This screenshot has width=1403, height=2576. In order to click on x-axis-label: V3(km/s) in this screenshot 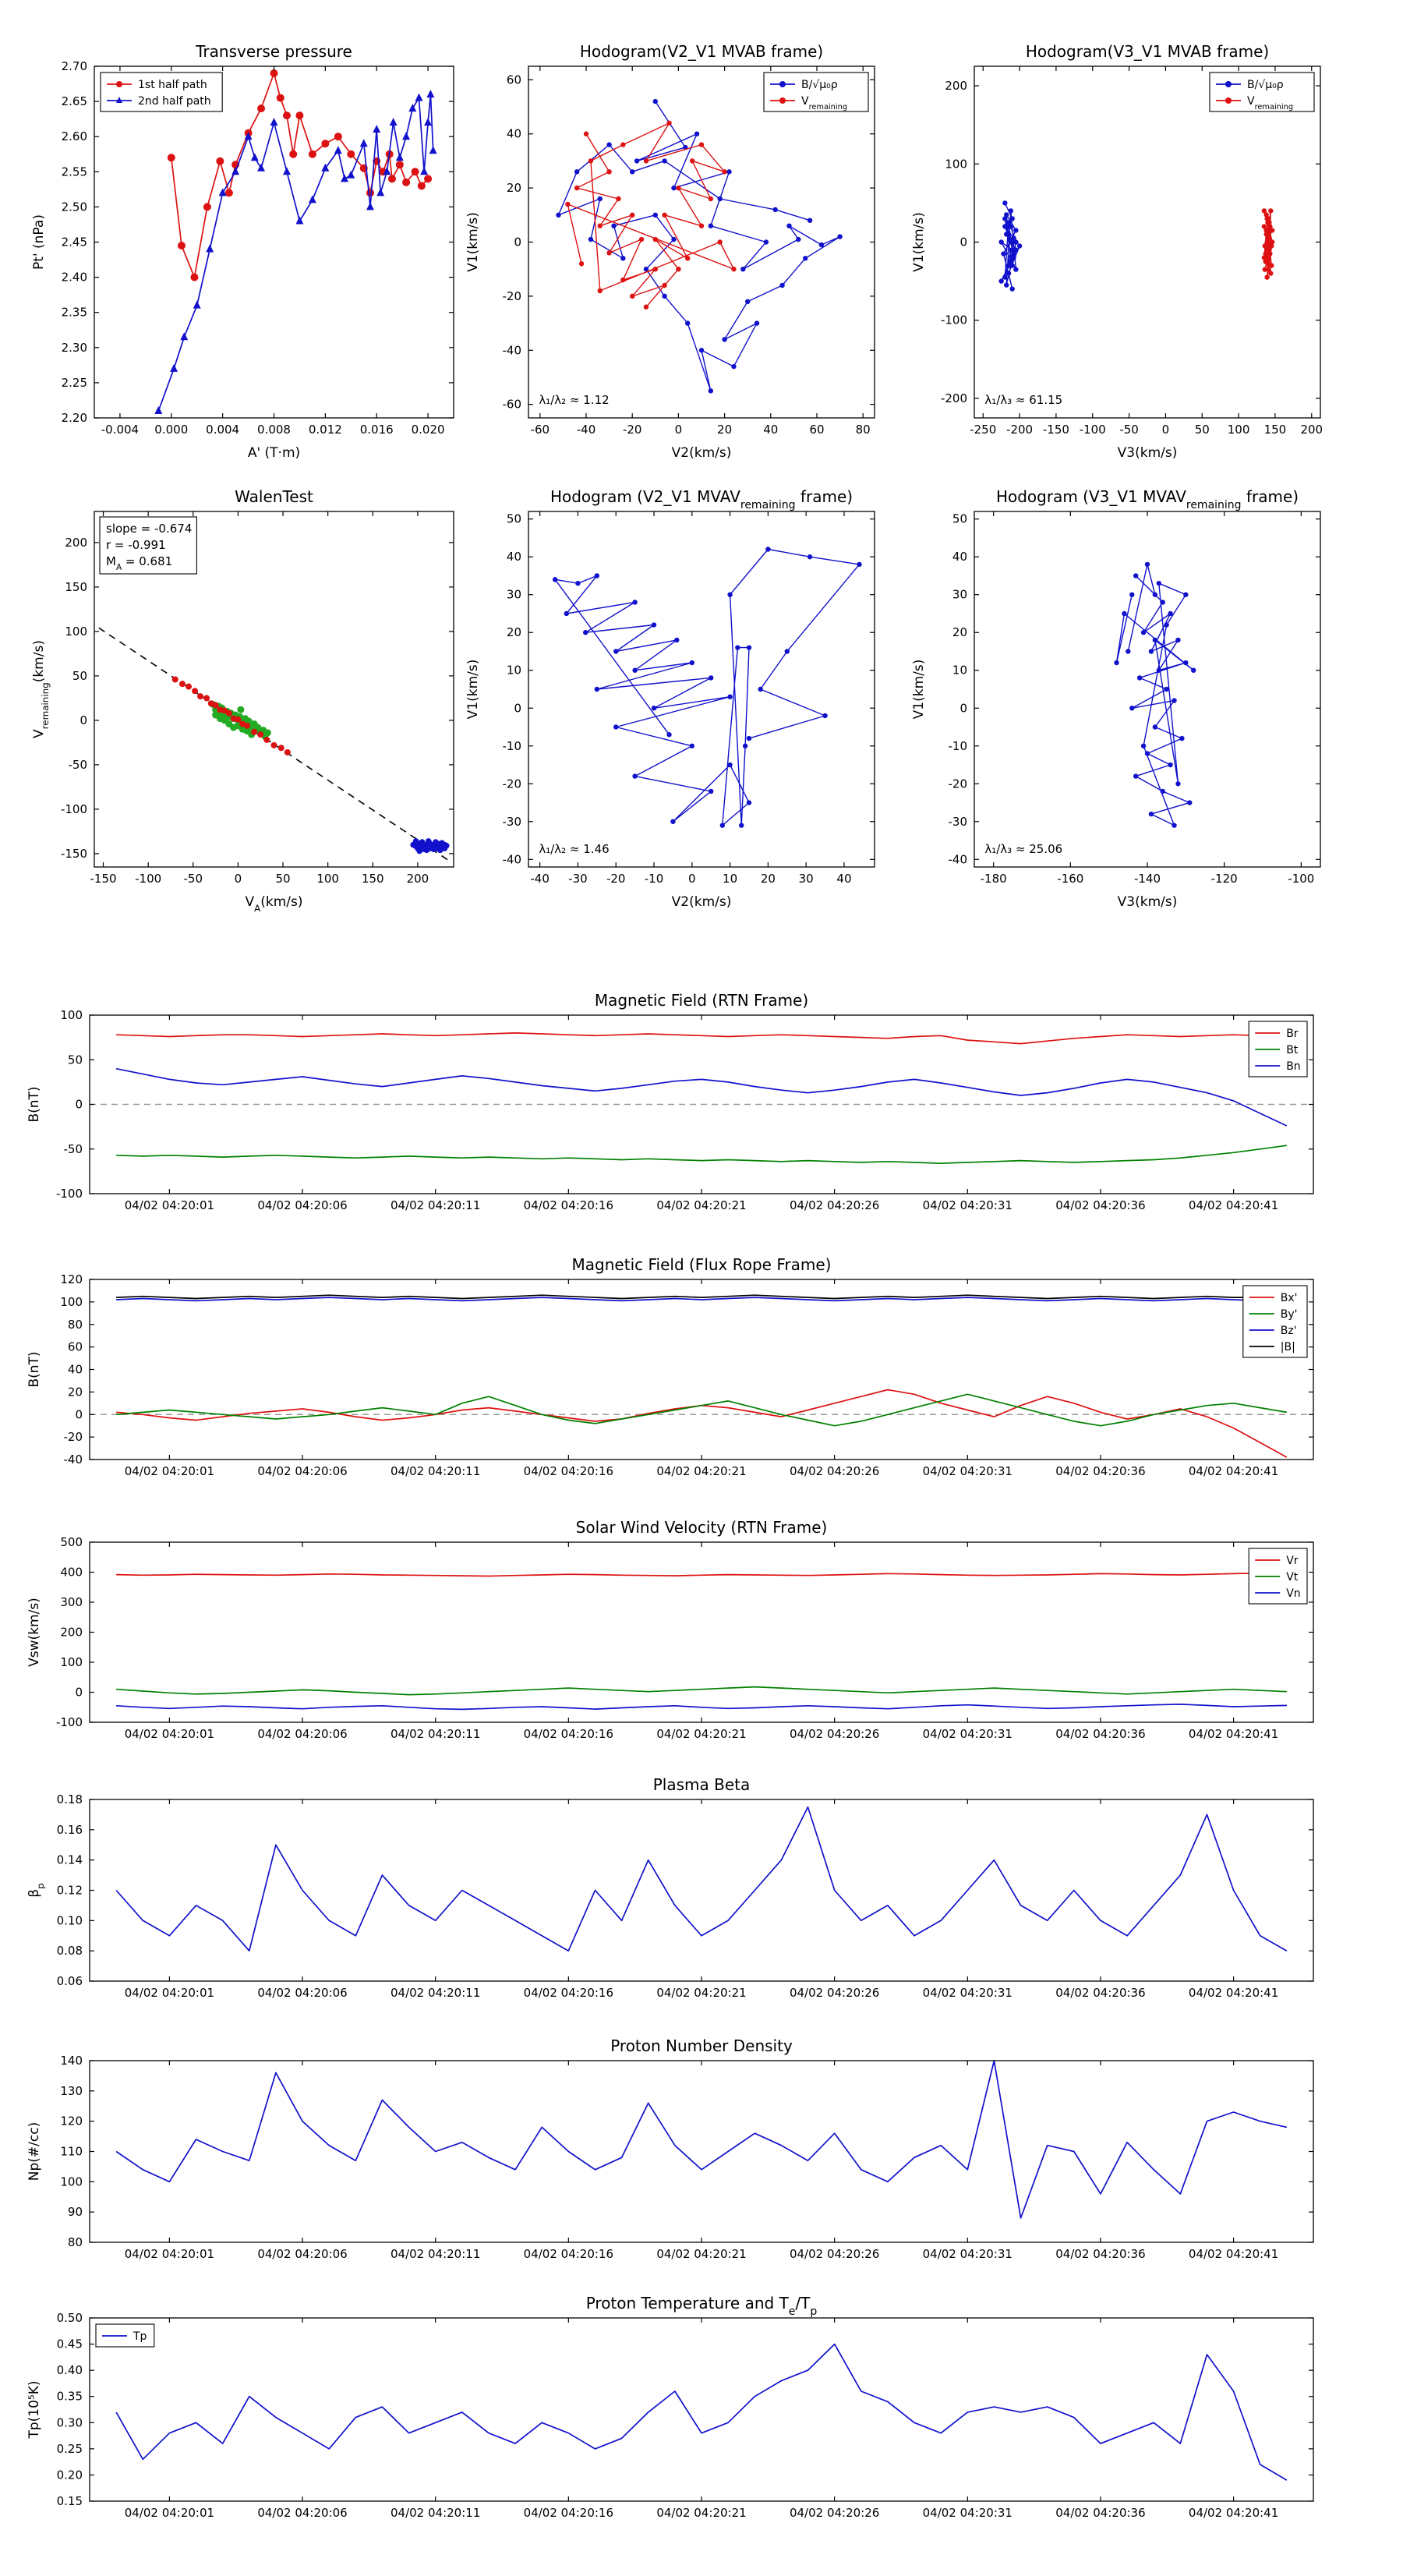, I will do `click(1148, 902)`.